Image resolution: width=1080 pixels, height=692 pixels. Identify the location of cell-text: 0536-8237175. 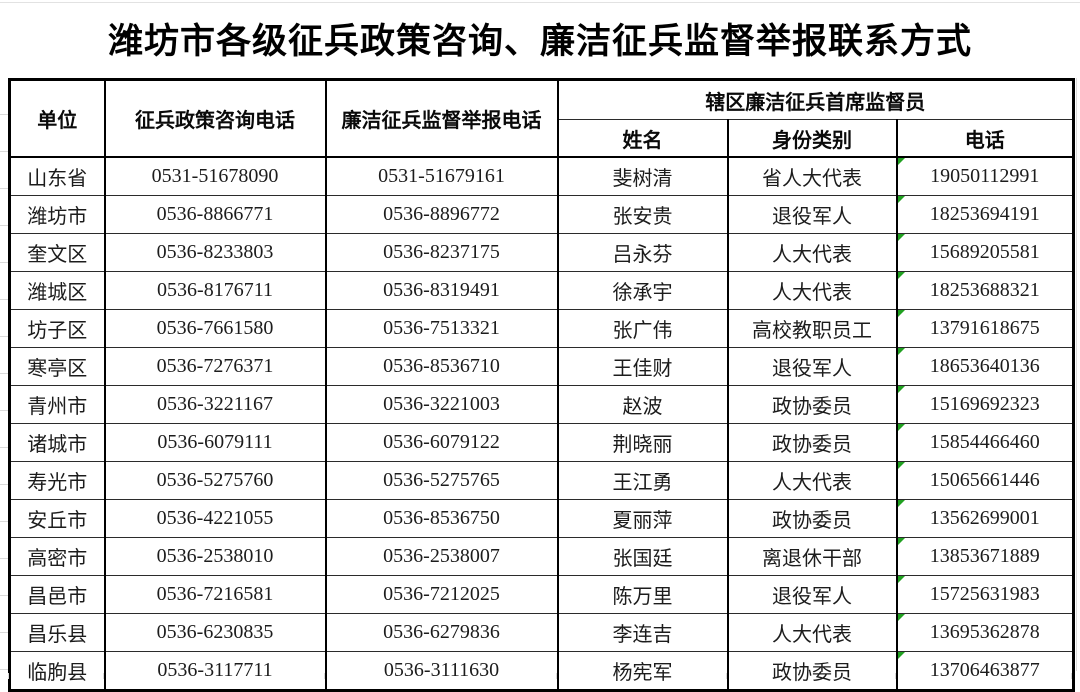
(441, 252).